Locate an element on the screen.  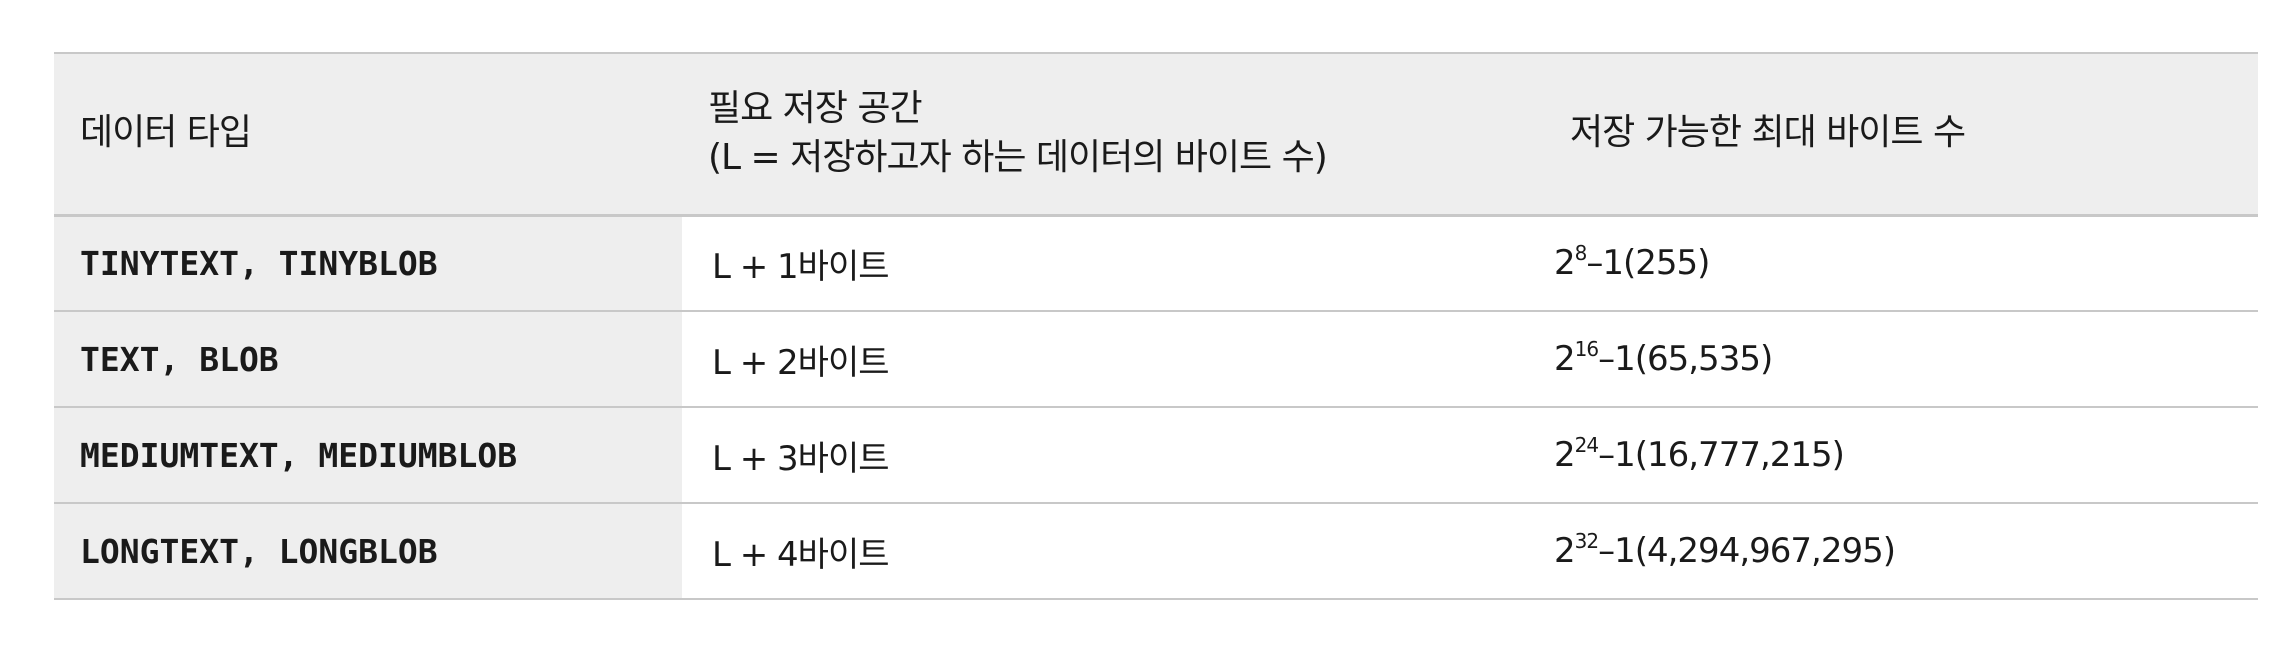
max-rest: –1(255) is located at coordinates (1648, 263).